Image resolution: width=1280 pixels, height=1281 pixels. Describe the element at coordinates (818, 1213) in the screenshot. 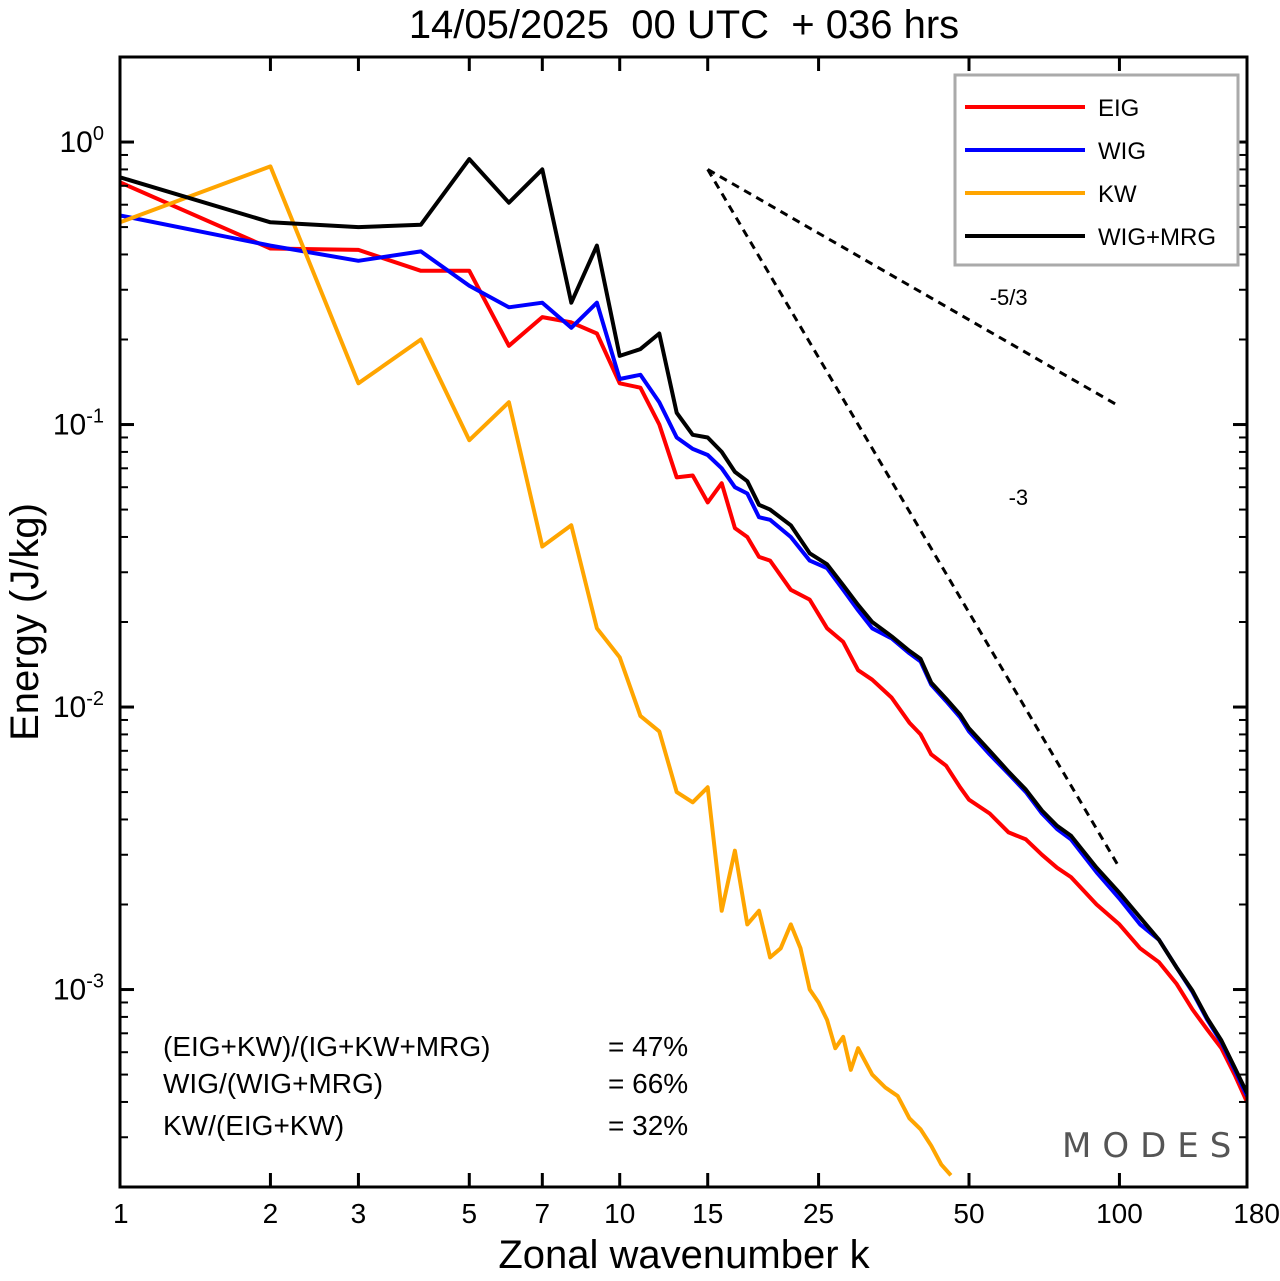

I see `x-tick-label: 25` at that location.